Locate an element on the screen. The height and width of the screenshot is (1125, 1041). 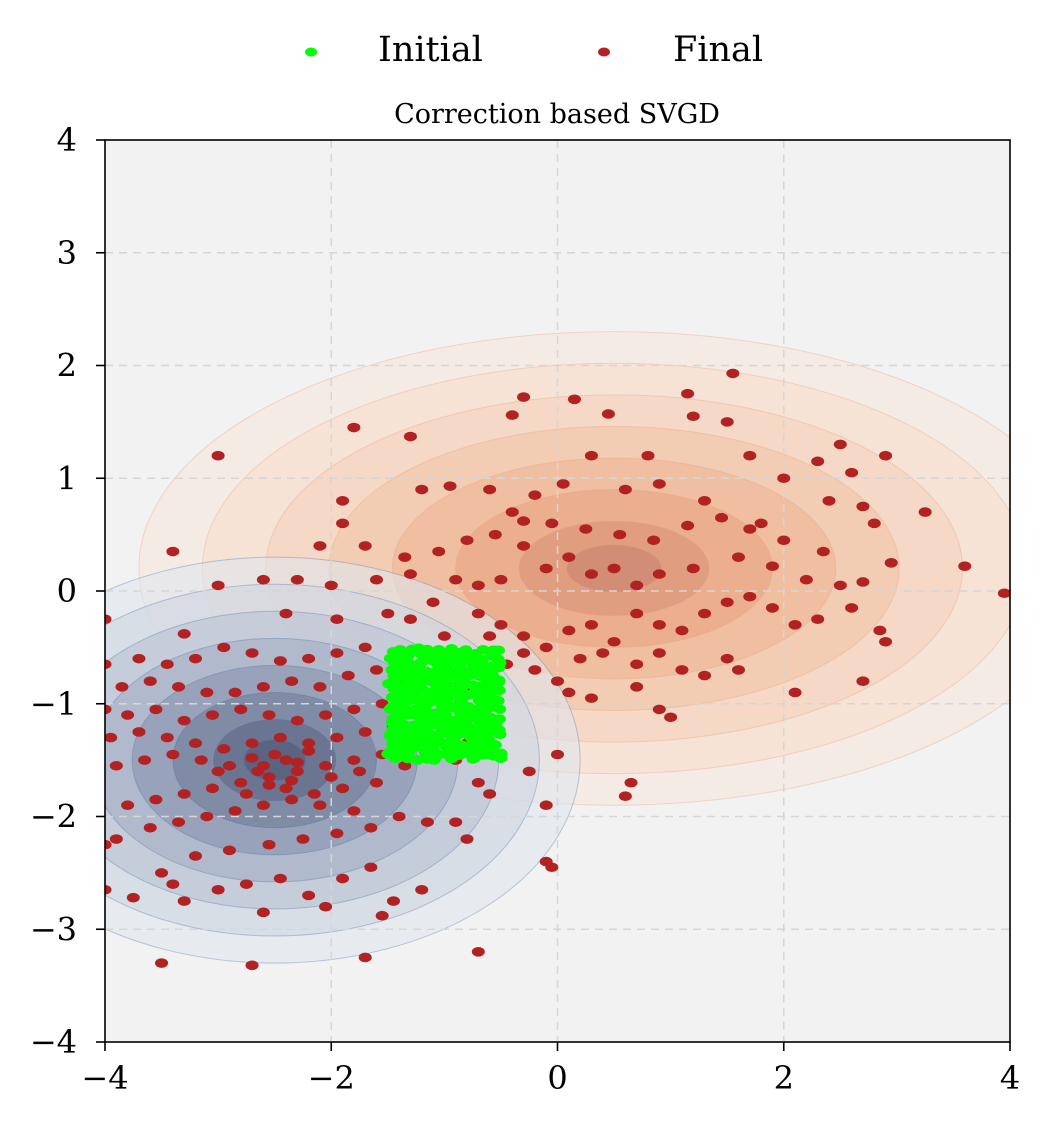
y-axis: −4 −3 −2 −1 0 1 2 3 4 is located at coordinates (67, 591).